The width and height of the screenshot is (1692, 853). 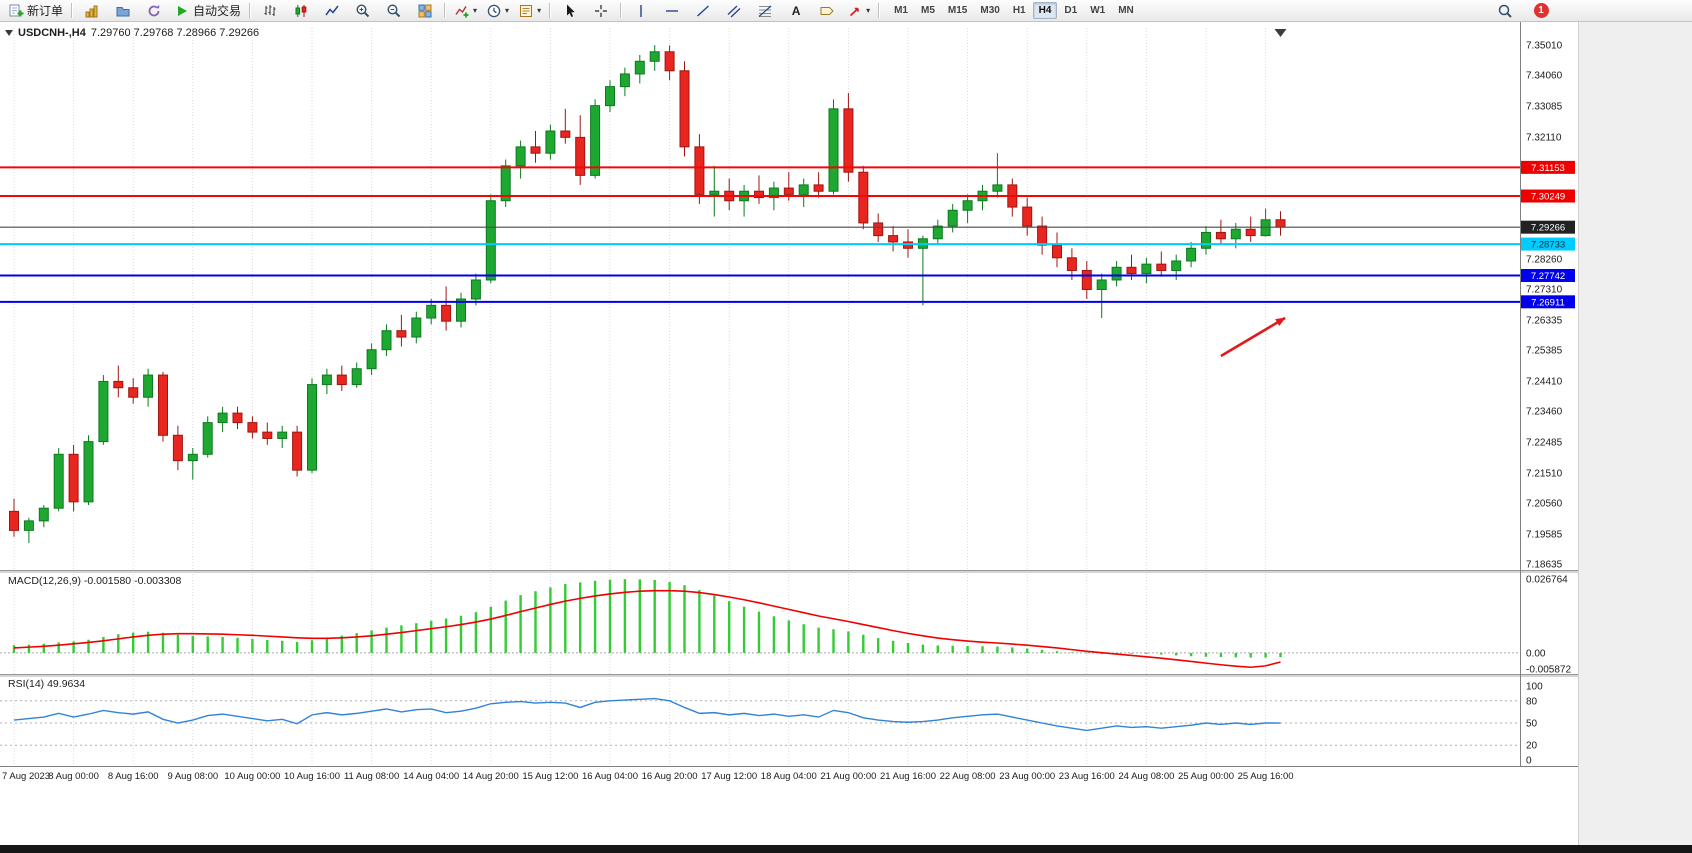 I want to click on svg-text: -0.005872, so click(x=1548, y=670).